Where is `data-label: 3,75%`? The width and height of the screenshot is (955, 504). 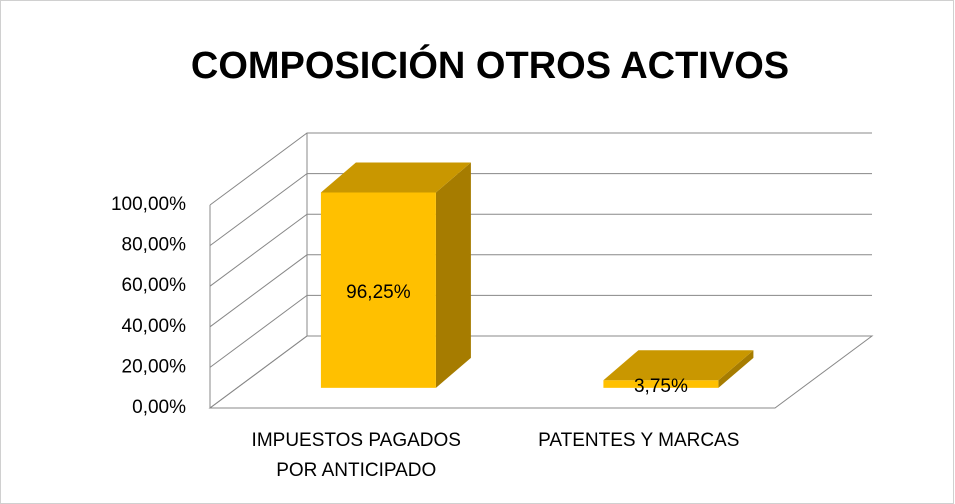
data-label: 3,75% is located at coordinates (661, 386).